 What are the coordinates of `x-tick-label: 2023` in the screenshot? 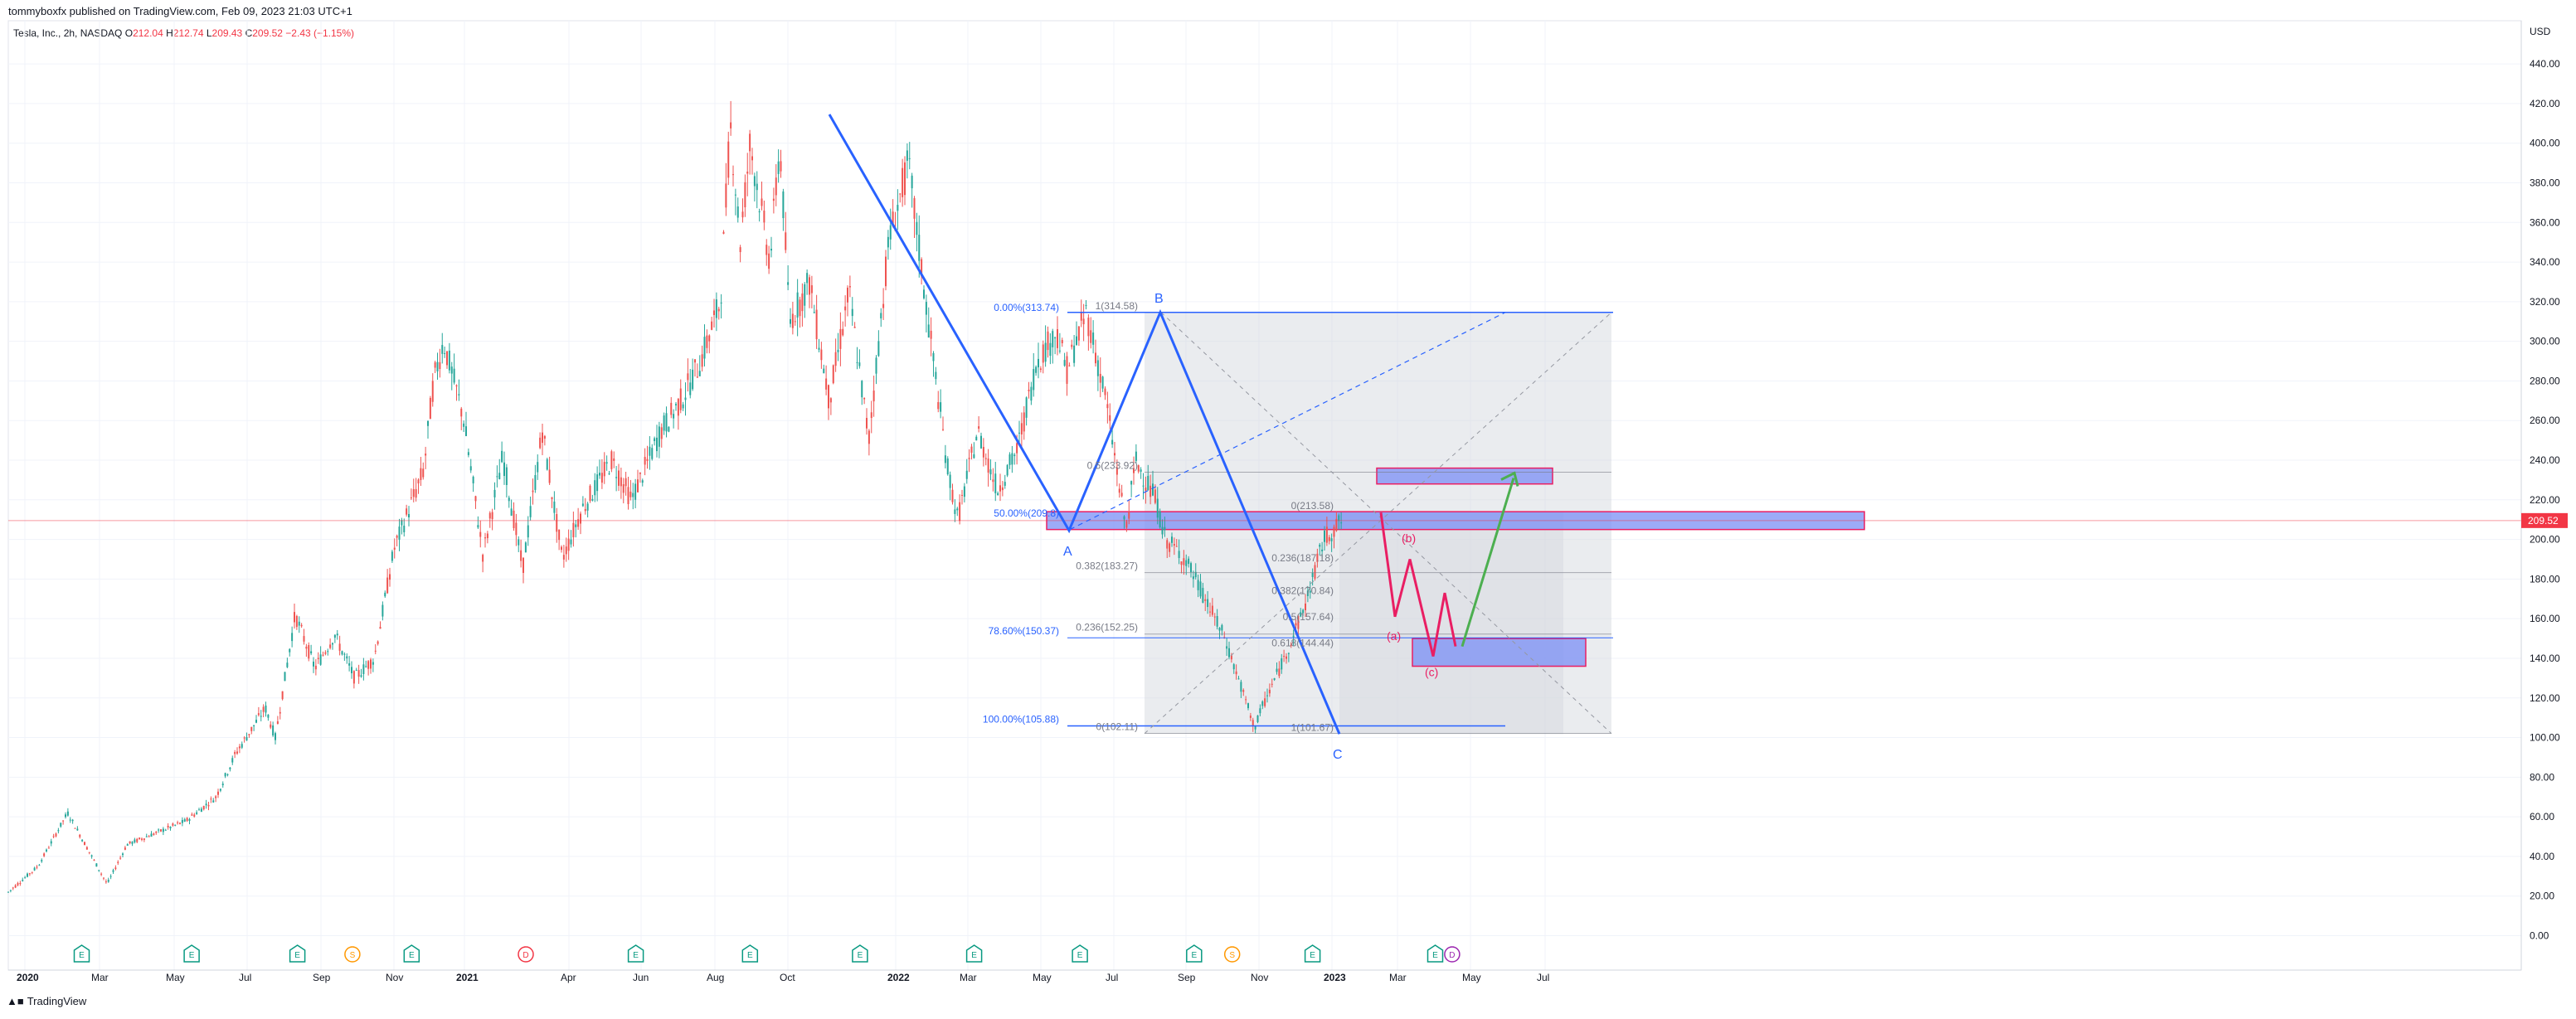 It's located at (1335, 978).